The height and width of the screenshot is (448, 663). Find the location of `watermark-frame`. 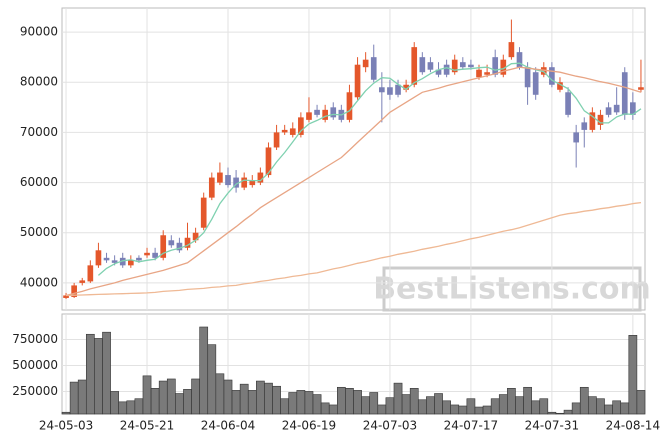

watermark-frame is located at coordinates (512, 289).